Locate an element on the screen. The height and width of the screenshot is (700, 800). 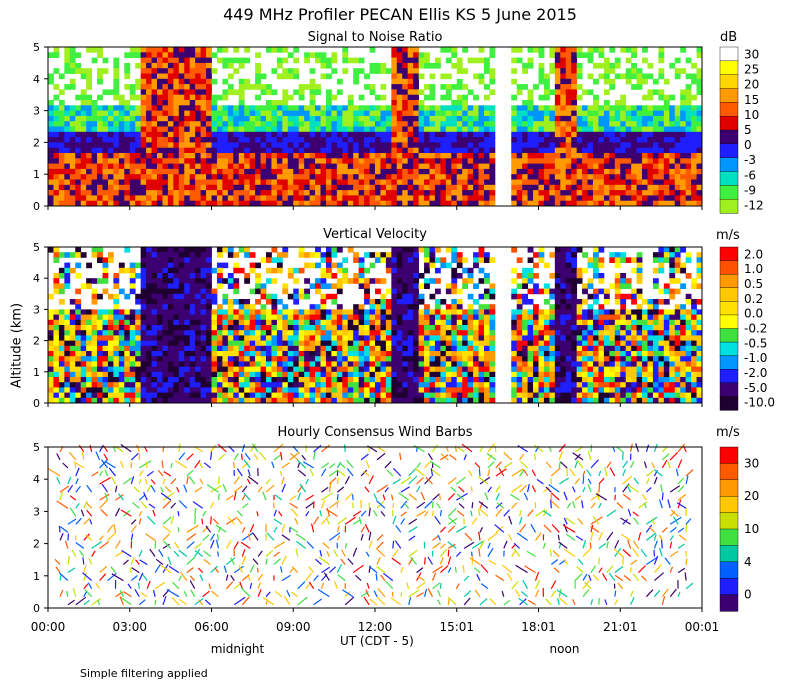
colorbar-label: -6 is located at coordinates (750, 175).